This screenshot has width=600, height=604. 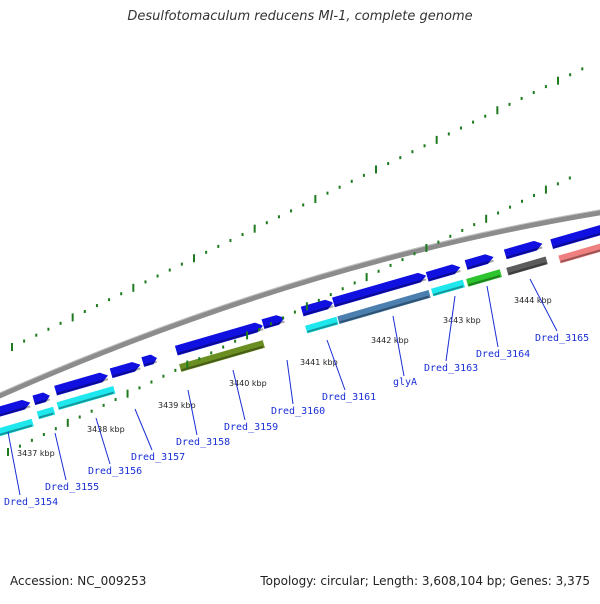 I want to click on gene-label: Dred_3155, so click(x=72, y=487).